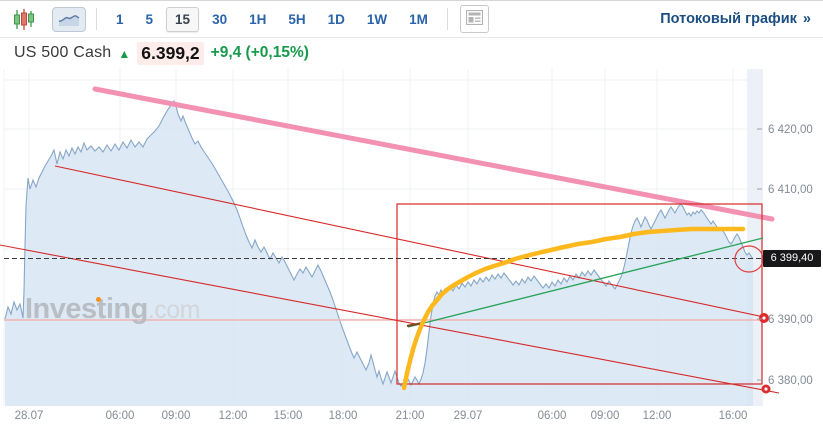  I want to click on timeframe-button-30: 30, so click(219, 19).